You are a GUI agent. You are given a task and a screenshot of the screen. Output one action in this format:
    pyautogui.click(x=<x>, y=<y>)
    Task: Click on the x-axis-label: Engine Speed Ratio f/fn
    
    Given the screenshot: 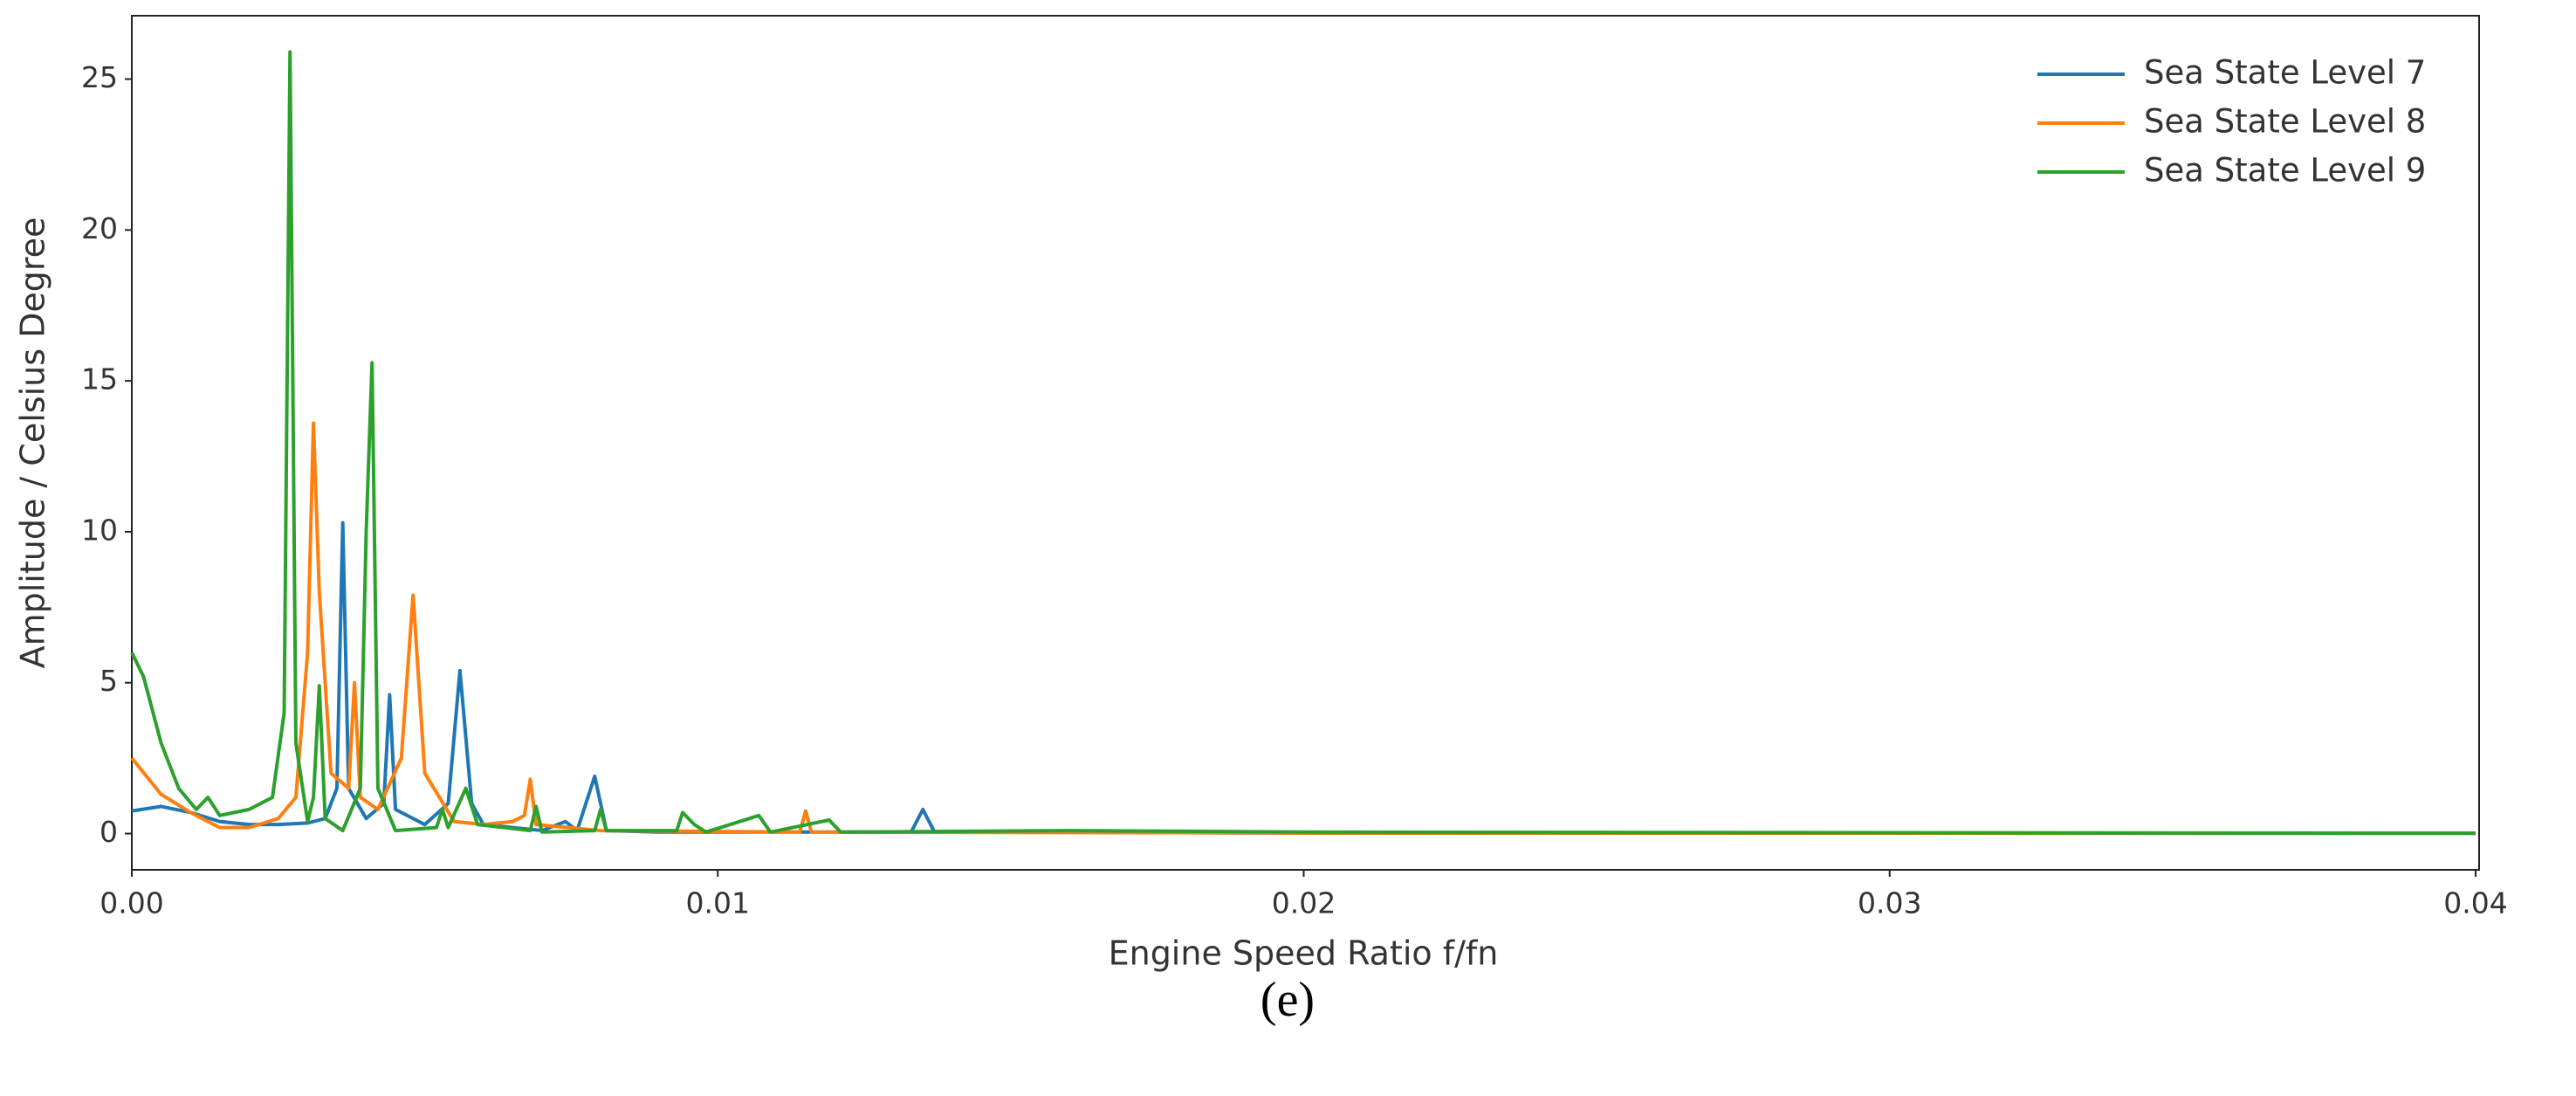 What is the action you would take?
    pyautogui.click(x=1304, y=953)
    